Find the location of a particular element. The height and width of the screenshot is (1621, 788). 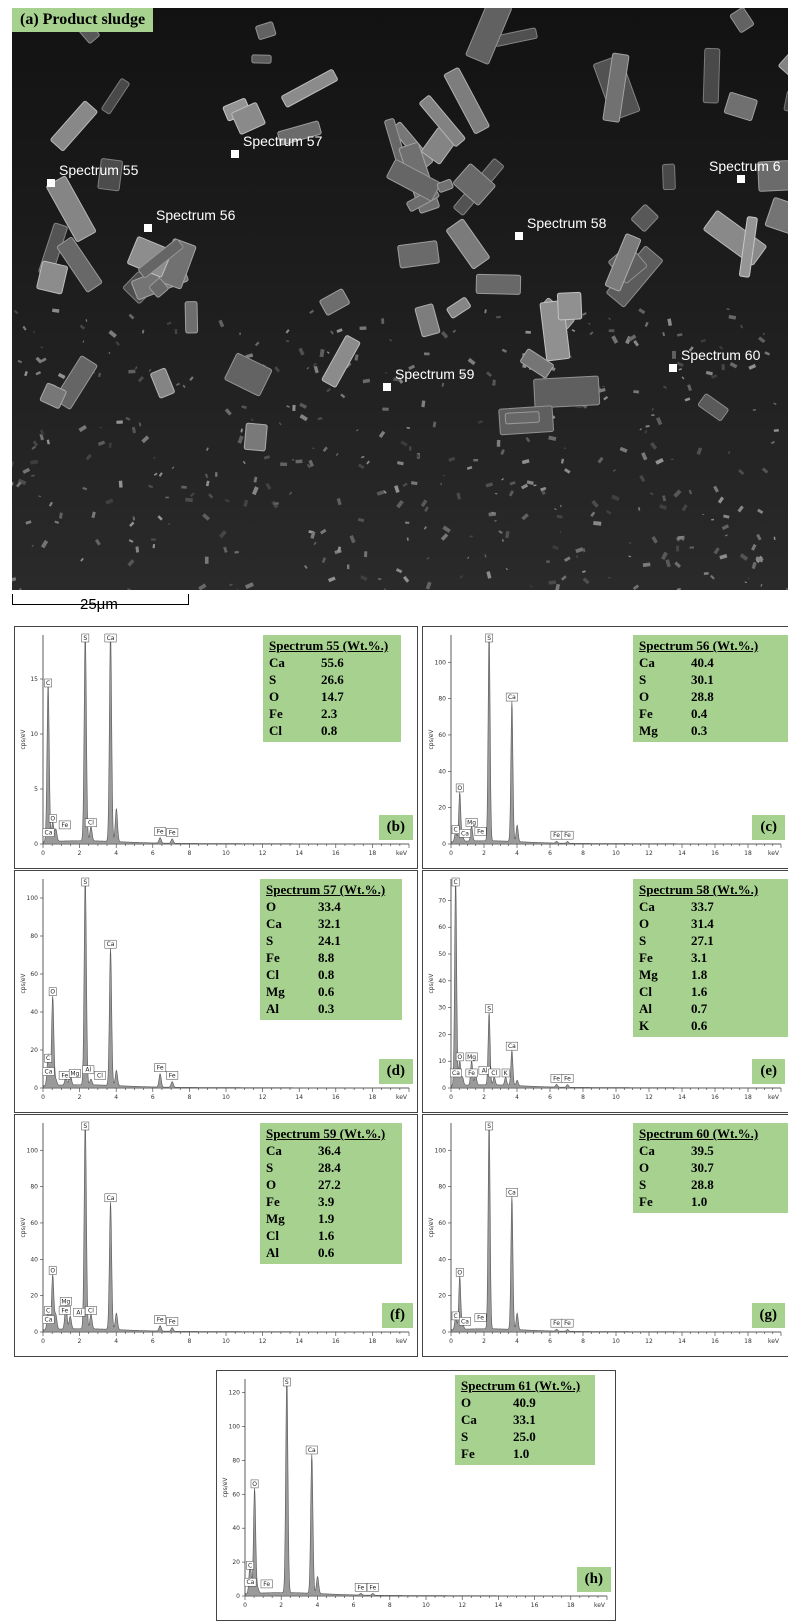

element-wt-percent: 32.1 is located at coordinates (329, 923).